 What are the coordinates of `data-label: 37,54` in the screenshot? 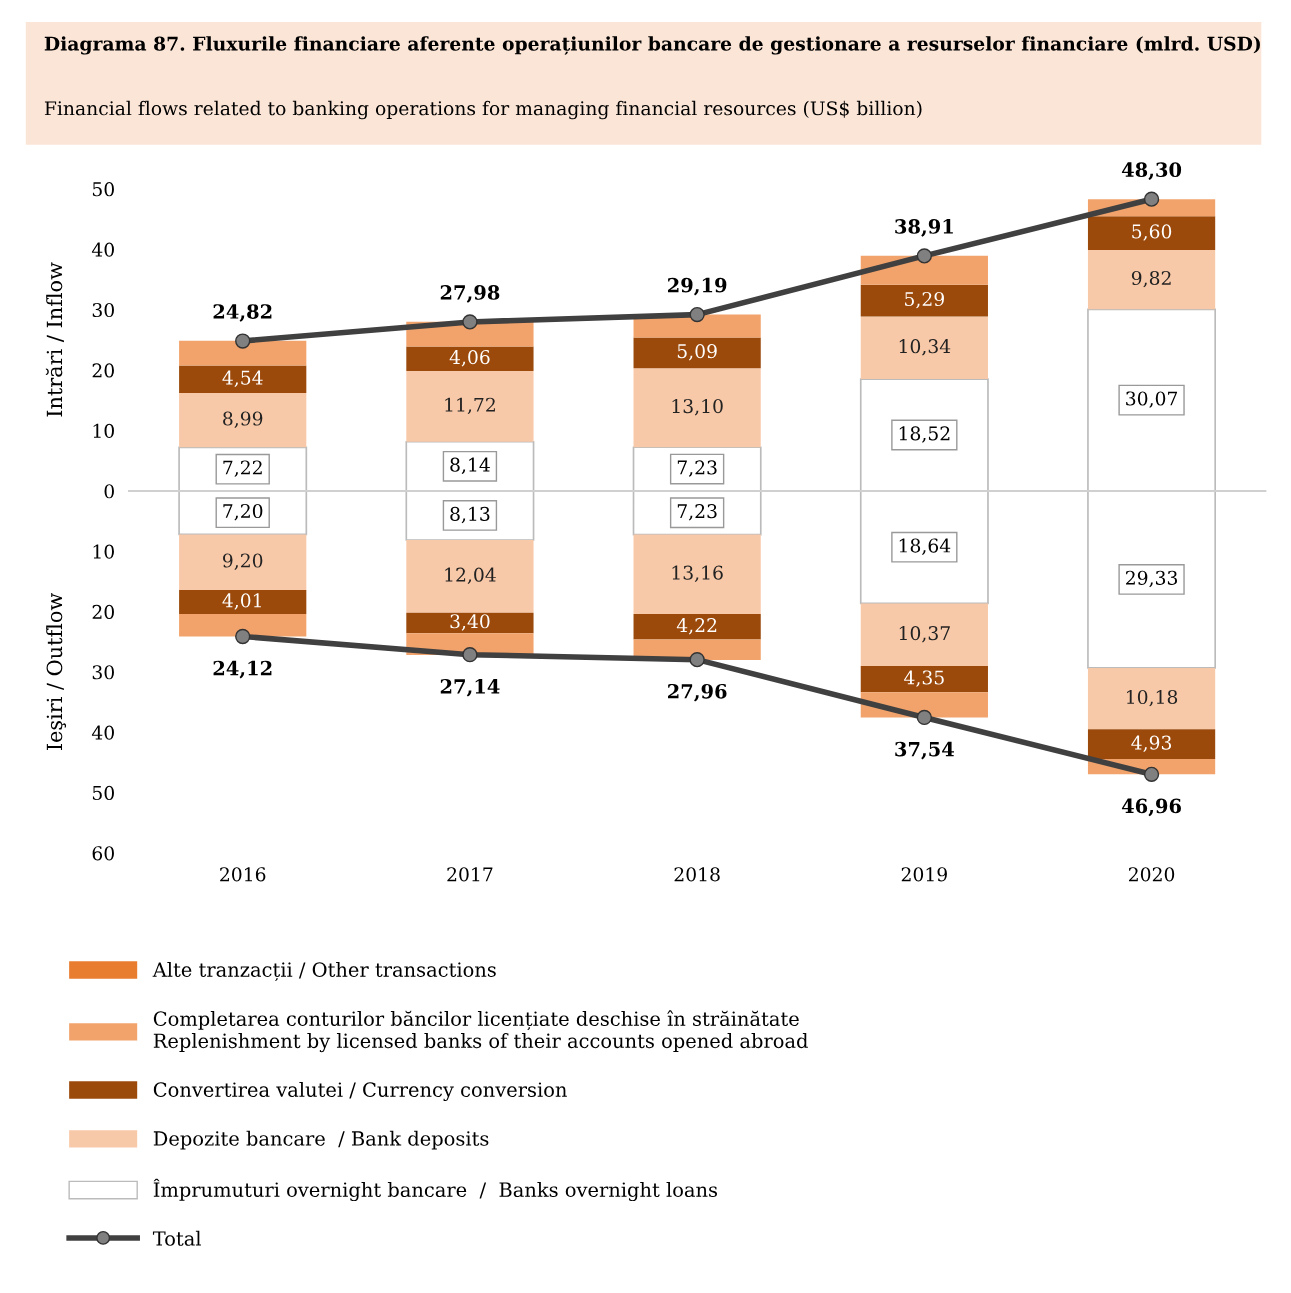 It's located at (924, 750).